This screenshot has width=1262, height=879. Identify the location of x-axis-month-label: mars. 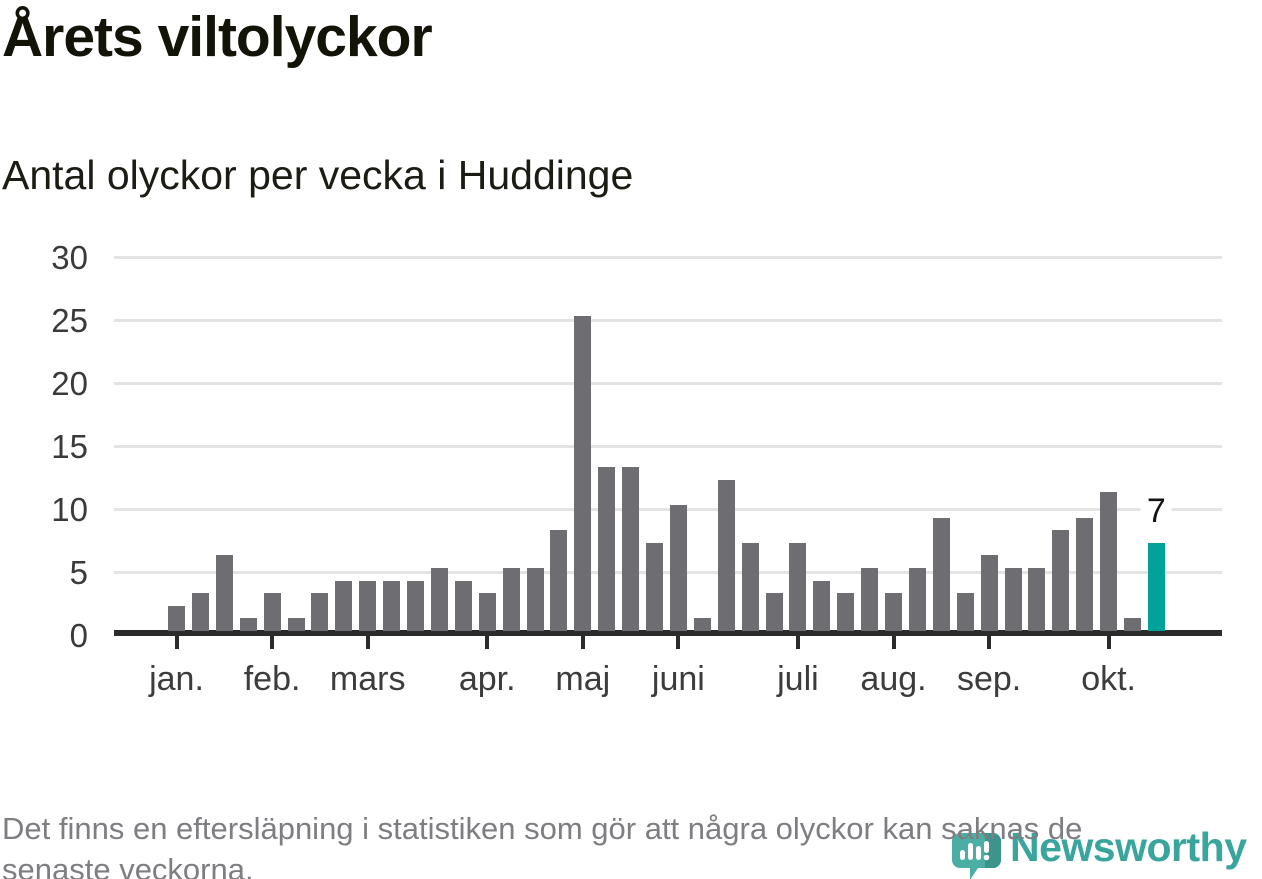
(367, 679).